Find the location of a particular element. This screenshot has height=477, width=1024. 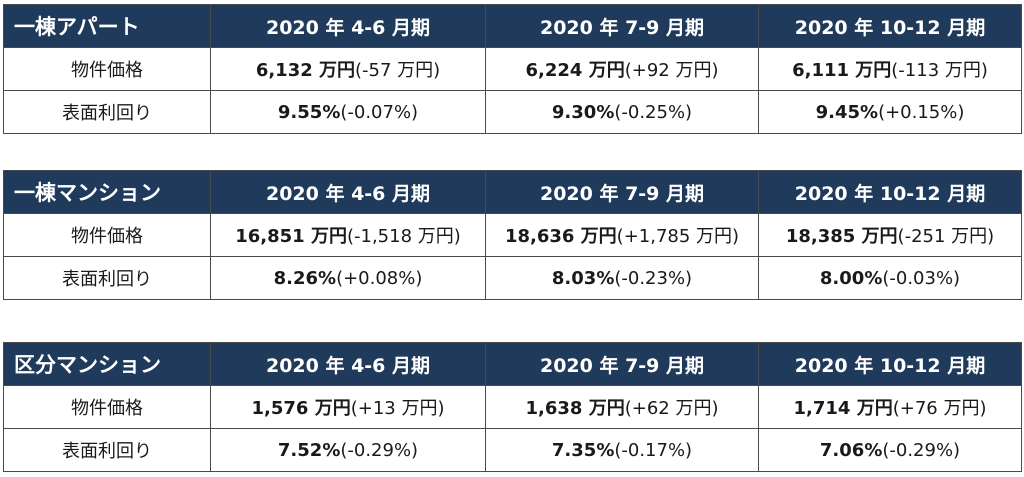

yield-change: (-0.03%) is located at coordinates (921, 278).